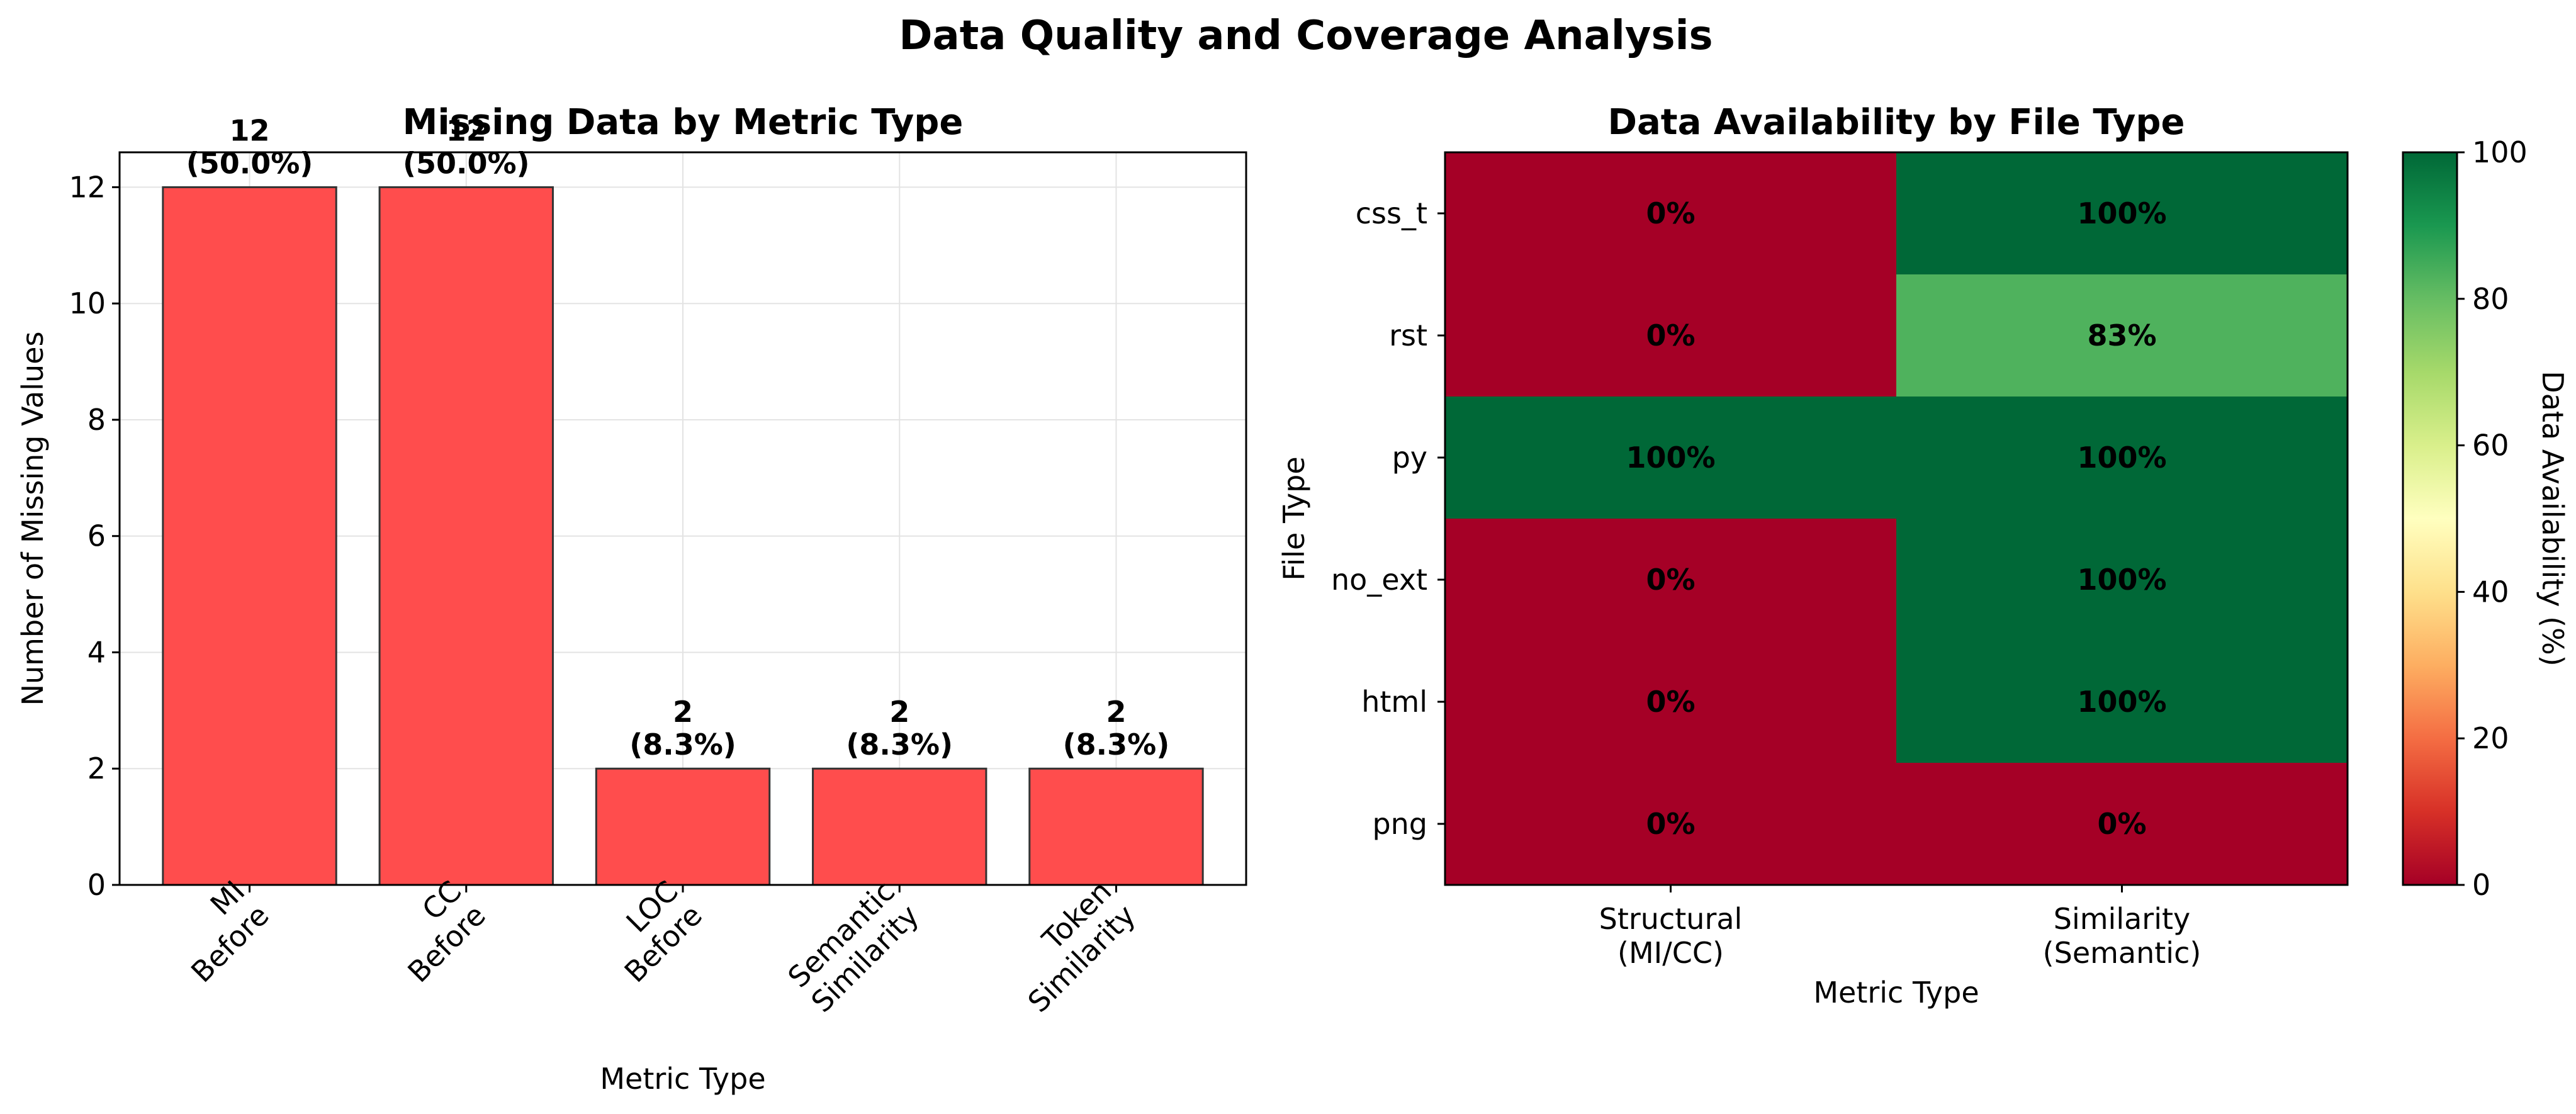 This screenshot has width=2576, height=1114. Describe the element at coordinates (87, 187) in the screenshot. I see `bar-chart-y-tick-label: 12` at that location.